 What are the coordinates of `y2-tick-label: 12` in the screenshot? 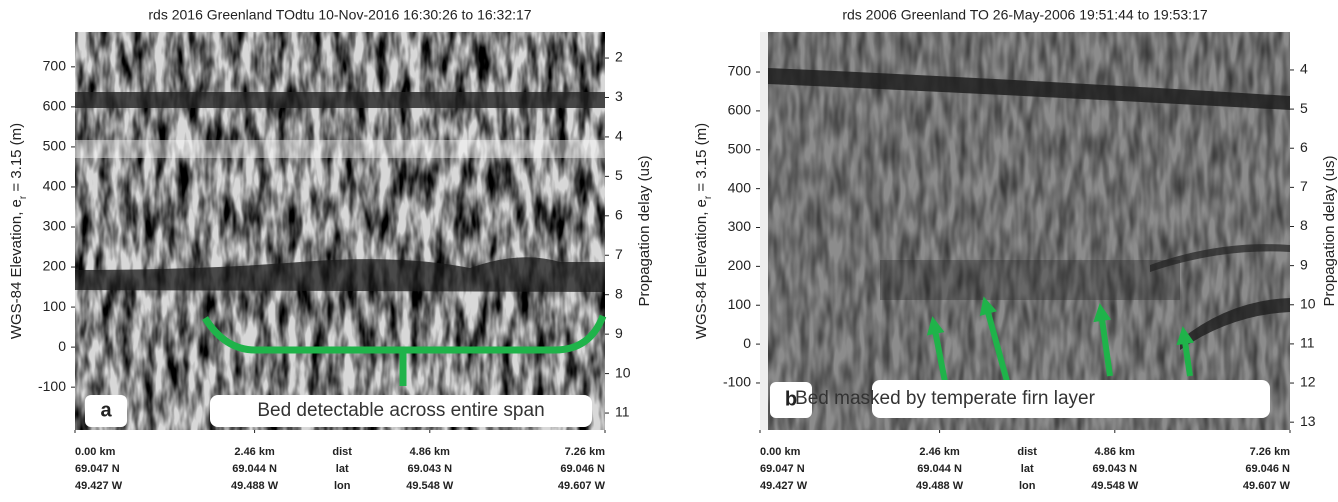 It's located at (1308, 382).